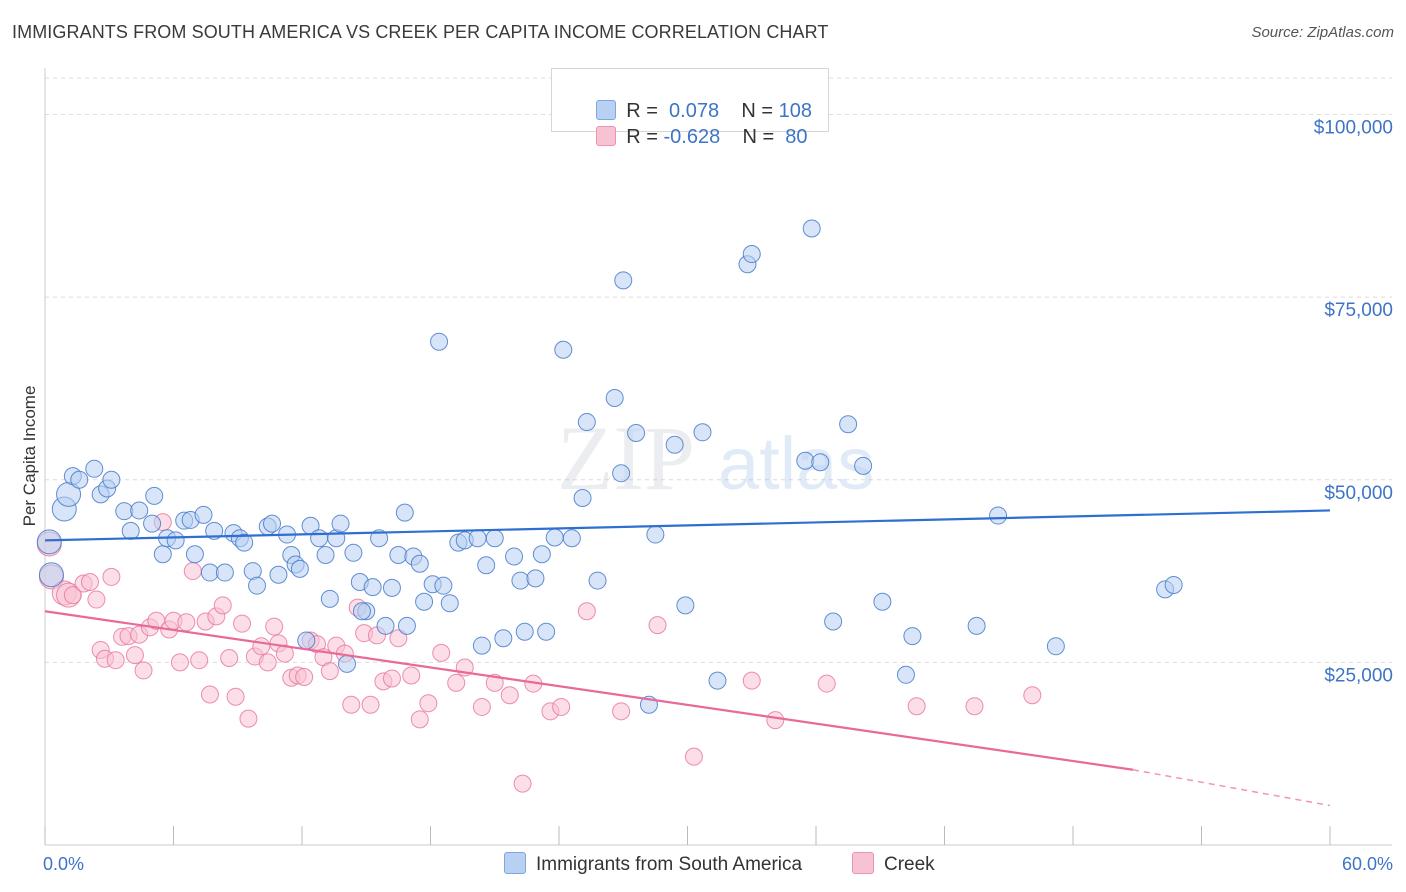 The height and width of the screenshot is (892, 1406). I want to click on legend-label-creek: Creek, so click(909, 864).